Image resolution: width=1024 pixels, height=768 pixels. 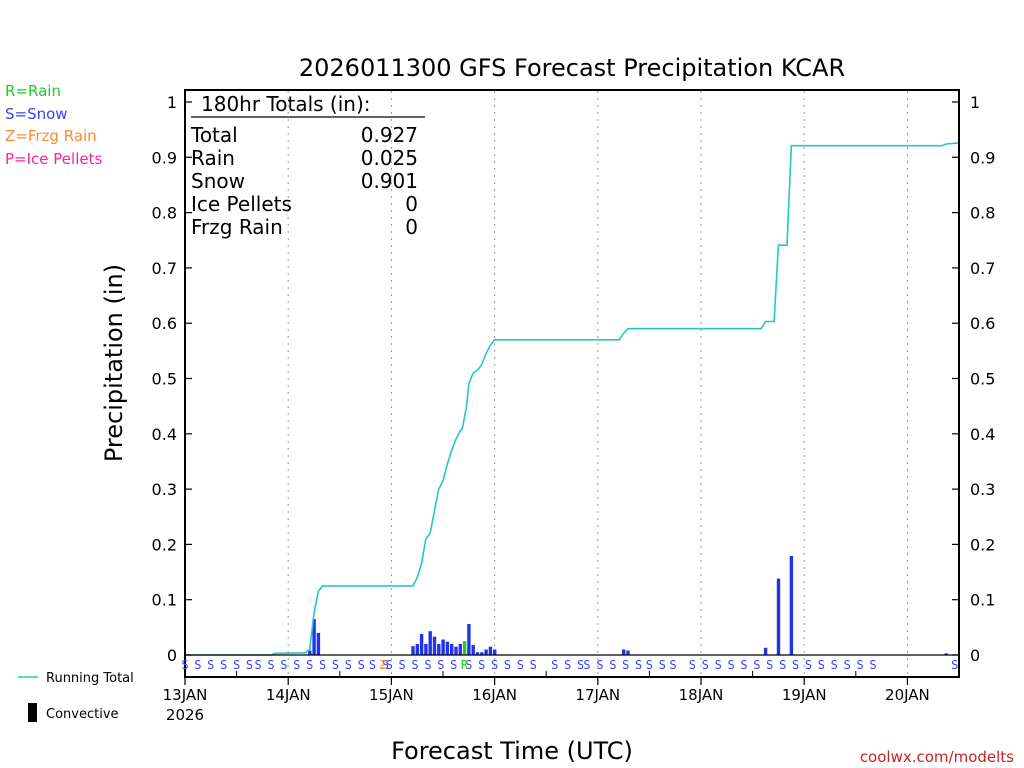 I want to click on x-tick-label-19jan: 19JAN, so click(x=804, y=695).